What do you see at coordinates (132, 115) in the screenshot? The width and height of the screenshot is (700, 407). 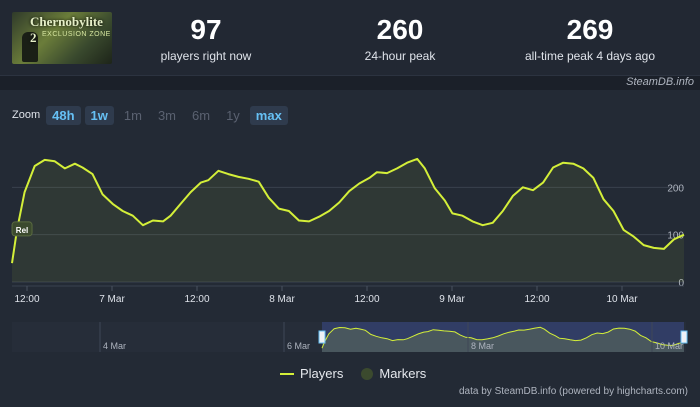 I see `zoom-1m-button: 1m` at bounding box center [132, 115].